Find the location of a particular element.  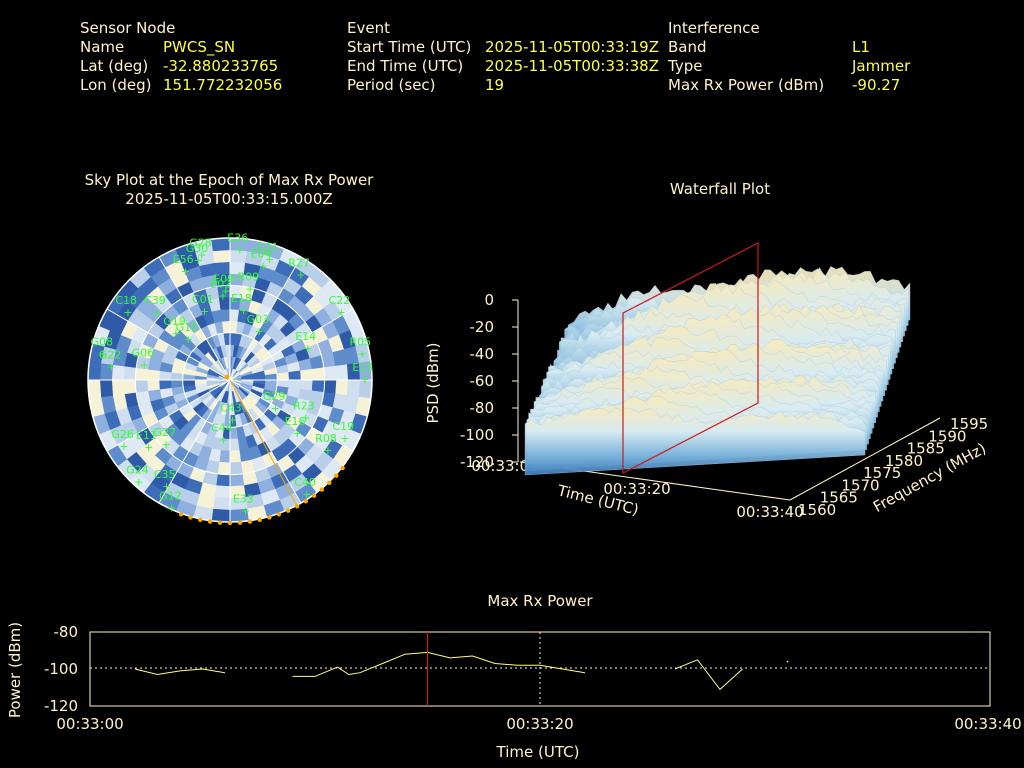

satellite-g28: G28+ is located at coordinates (200, 248).